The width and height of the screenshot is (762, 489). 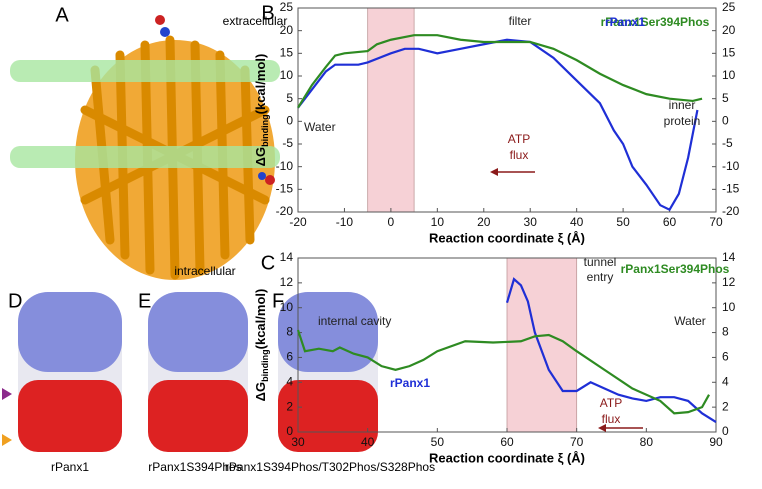 What do you see at coordinates (731, 189) in the screenshot?
I see `y2-tick-label: -15` at bounding box center [731, 189].